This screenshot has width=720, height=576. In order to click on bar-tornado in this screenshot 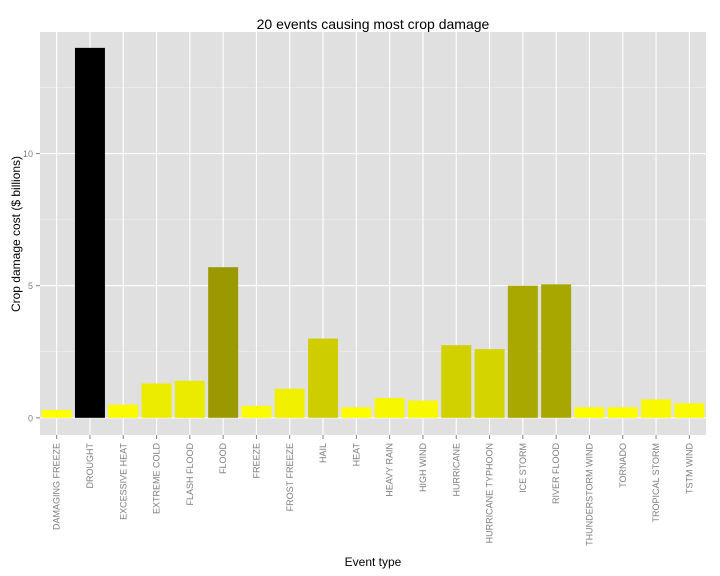, I will do `click(622, 412)`.